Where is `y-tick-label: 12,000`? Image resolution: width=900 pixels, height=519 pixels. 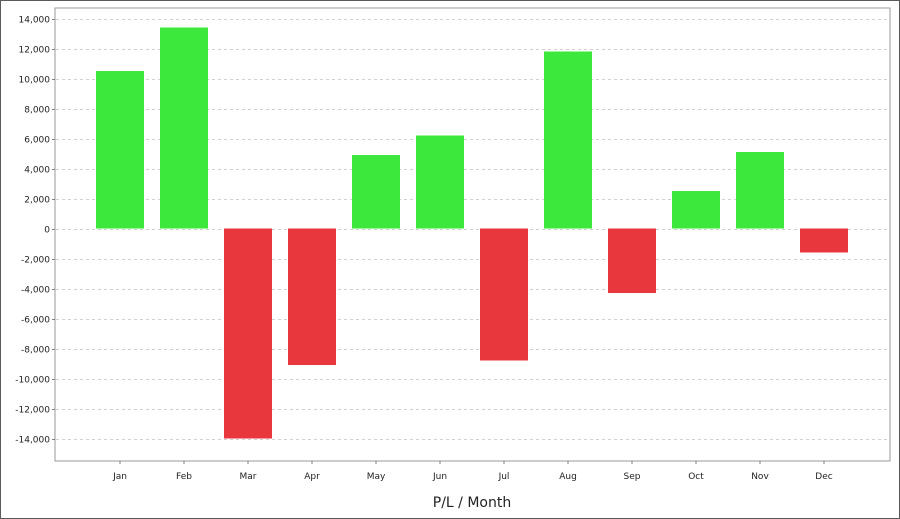
y-tick-label: 12,000 is located at coordinates (35, 51).